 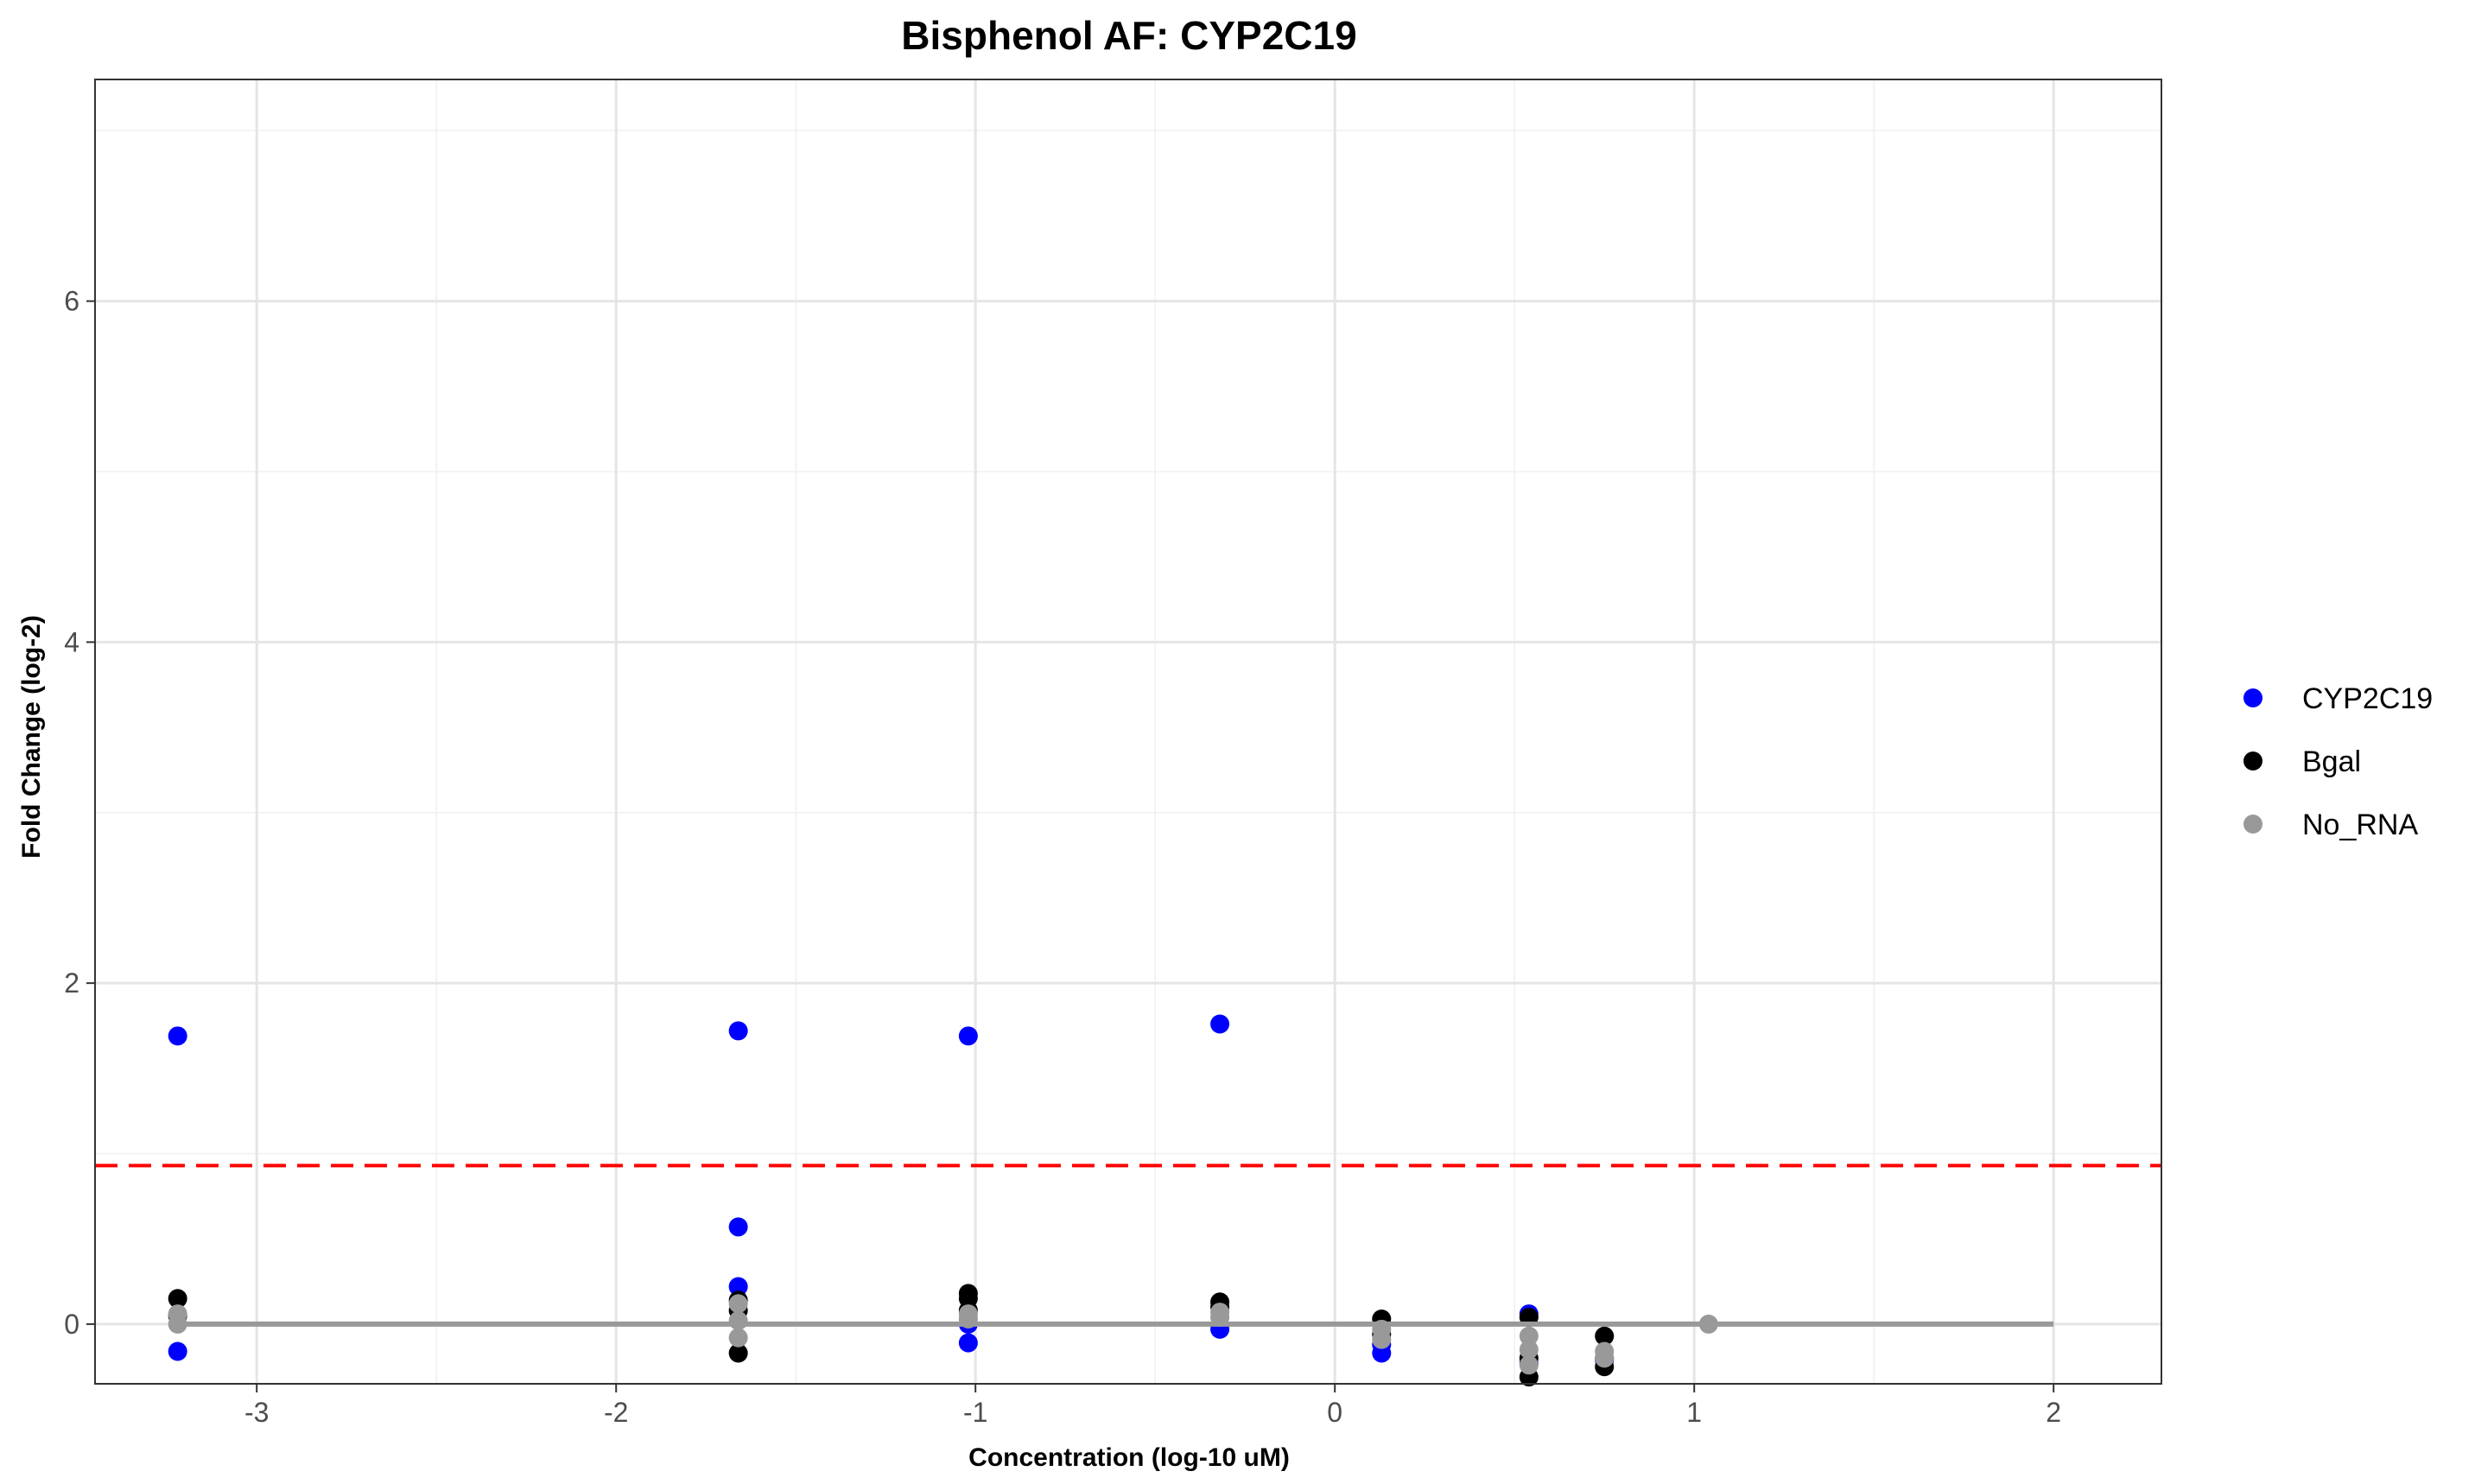 What do you see at coordinates (2053, 1412) in the screenshot?
I see `x-tick-label: 2` at bounding box center [2053, 1412].